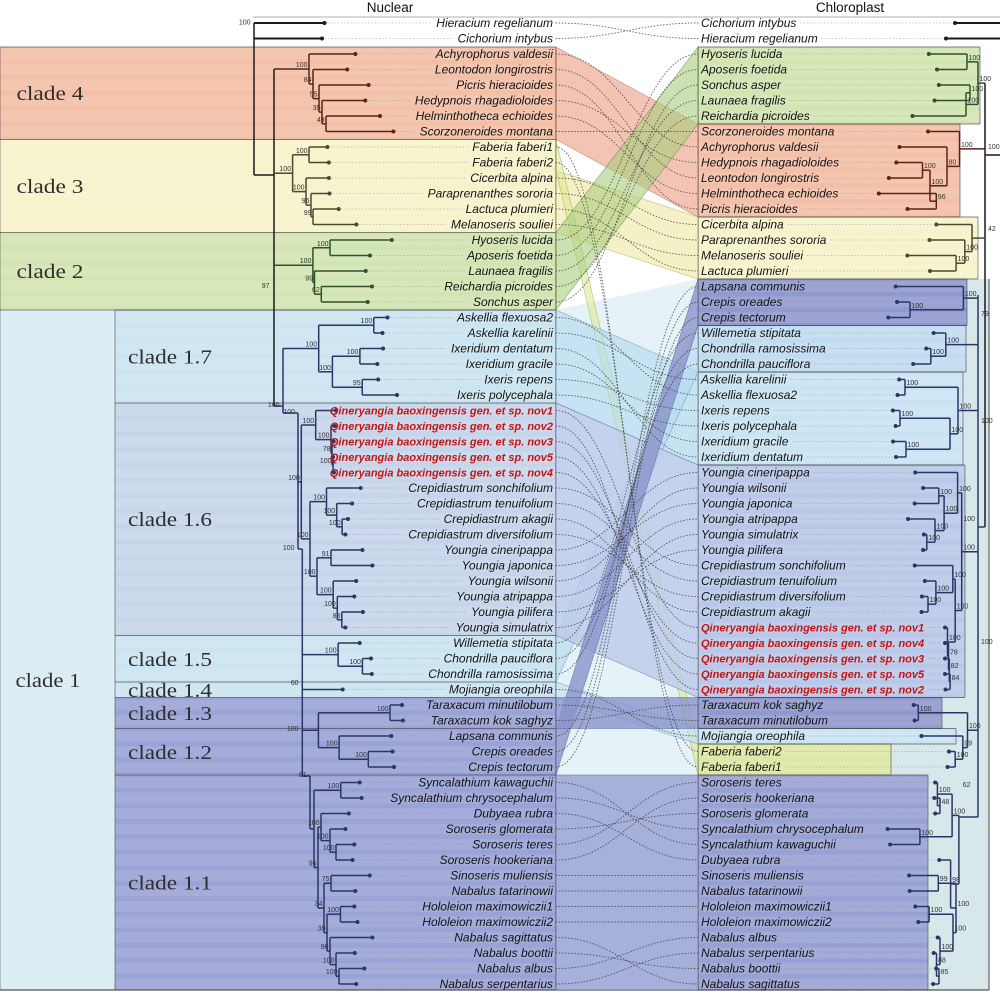 The width and height of the screenshot is (1000, 996). Describe the element at coordinates (485, 504) in the screenshot. I see `svg-text: Crepidiastrum tenuifolium` at that location.